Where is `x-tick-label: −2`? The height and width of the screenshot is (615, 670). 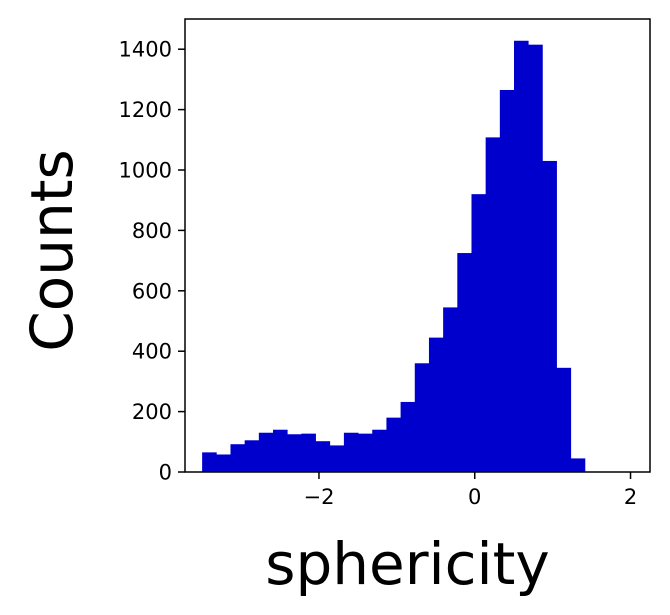 x-tick-label: −2 is located at coordinates (318, 497).